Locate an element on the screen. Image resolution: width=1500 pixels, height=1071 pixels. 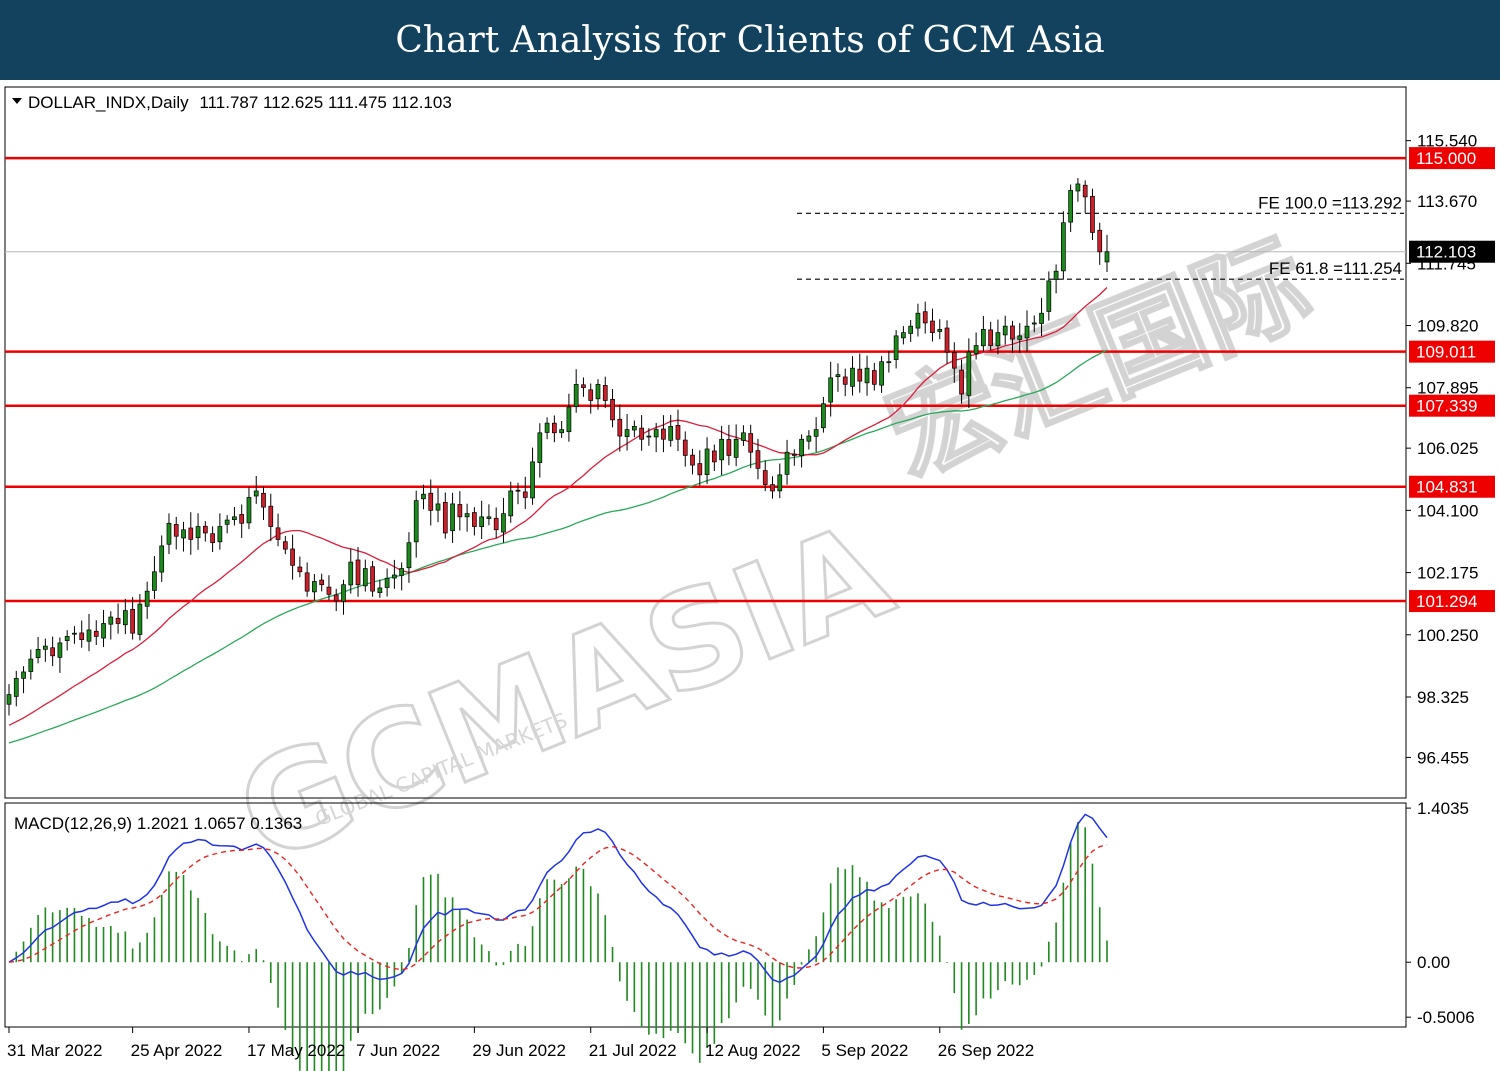
y-tick-label: 102.175 is located at coordinates (1447, 573).